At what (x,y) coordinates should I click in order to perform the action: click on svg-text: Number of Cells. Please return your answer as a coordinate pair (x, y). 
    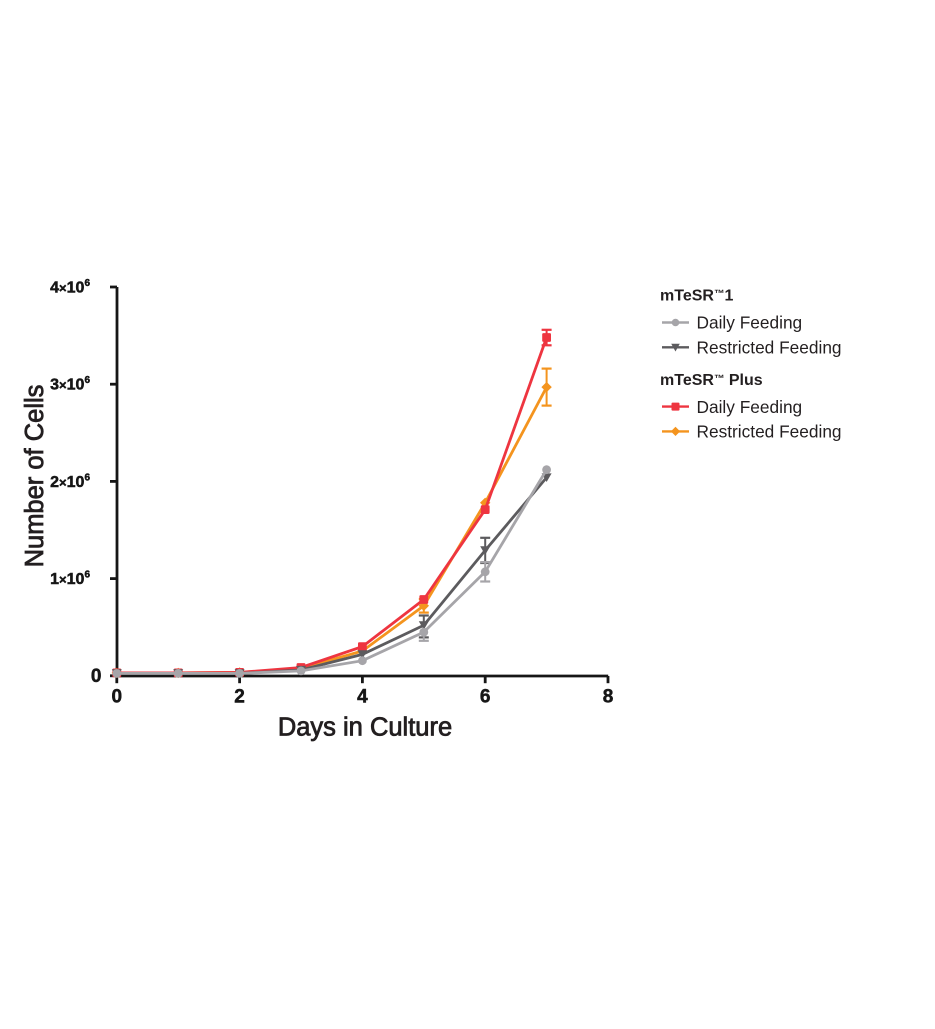
    Looking at the image, I should click on (35, 476).